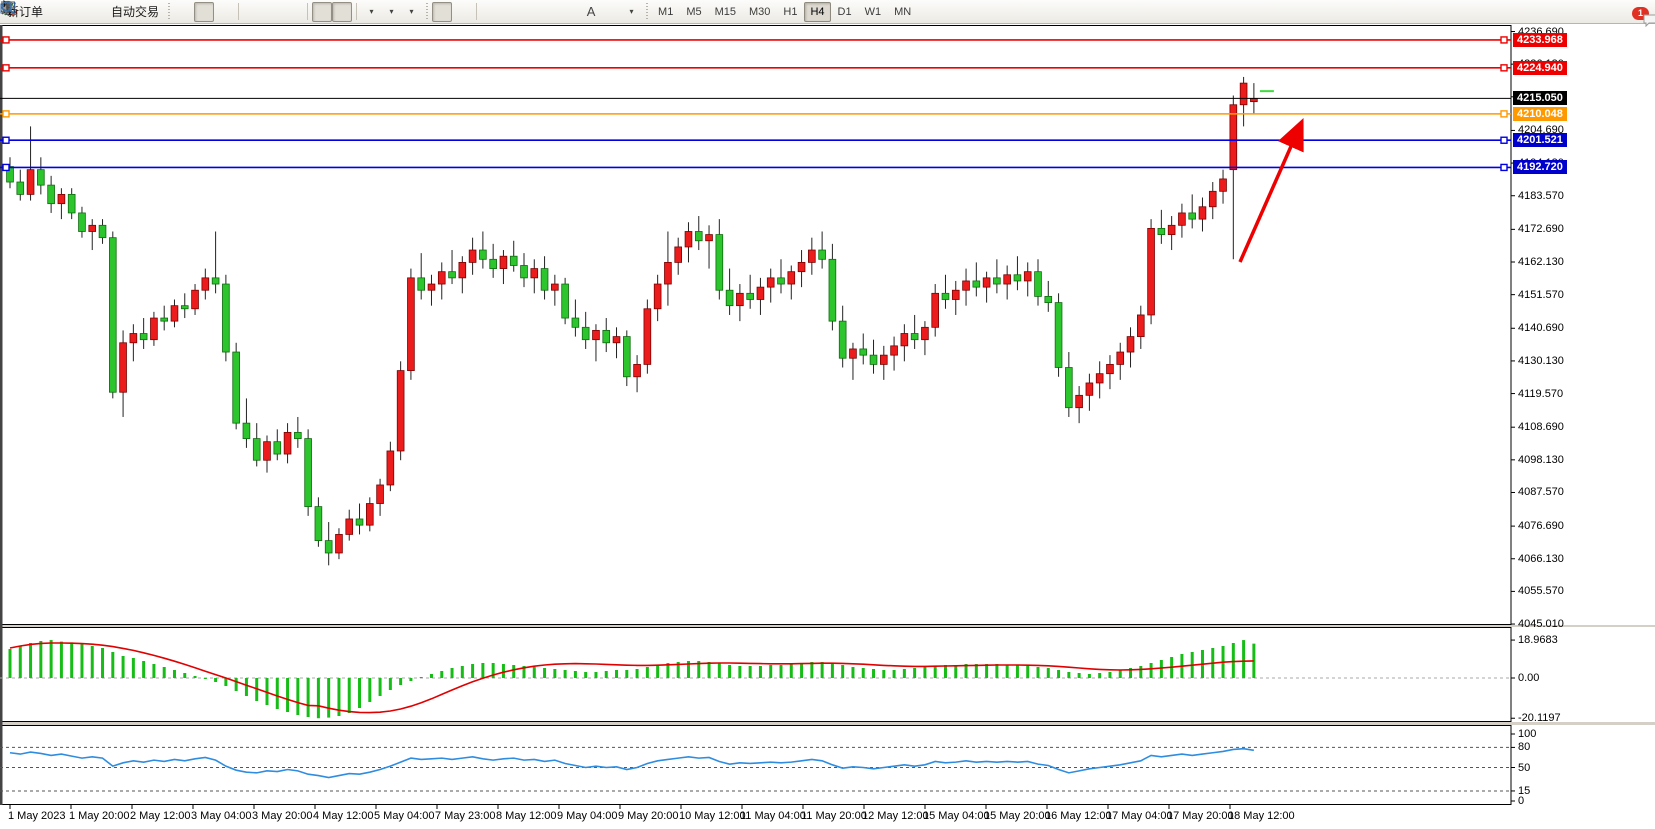 The height and width of the screenshot is (829, 1655). I want to click on auto-trading-button: 自动交易, so click(81, 12).